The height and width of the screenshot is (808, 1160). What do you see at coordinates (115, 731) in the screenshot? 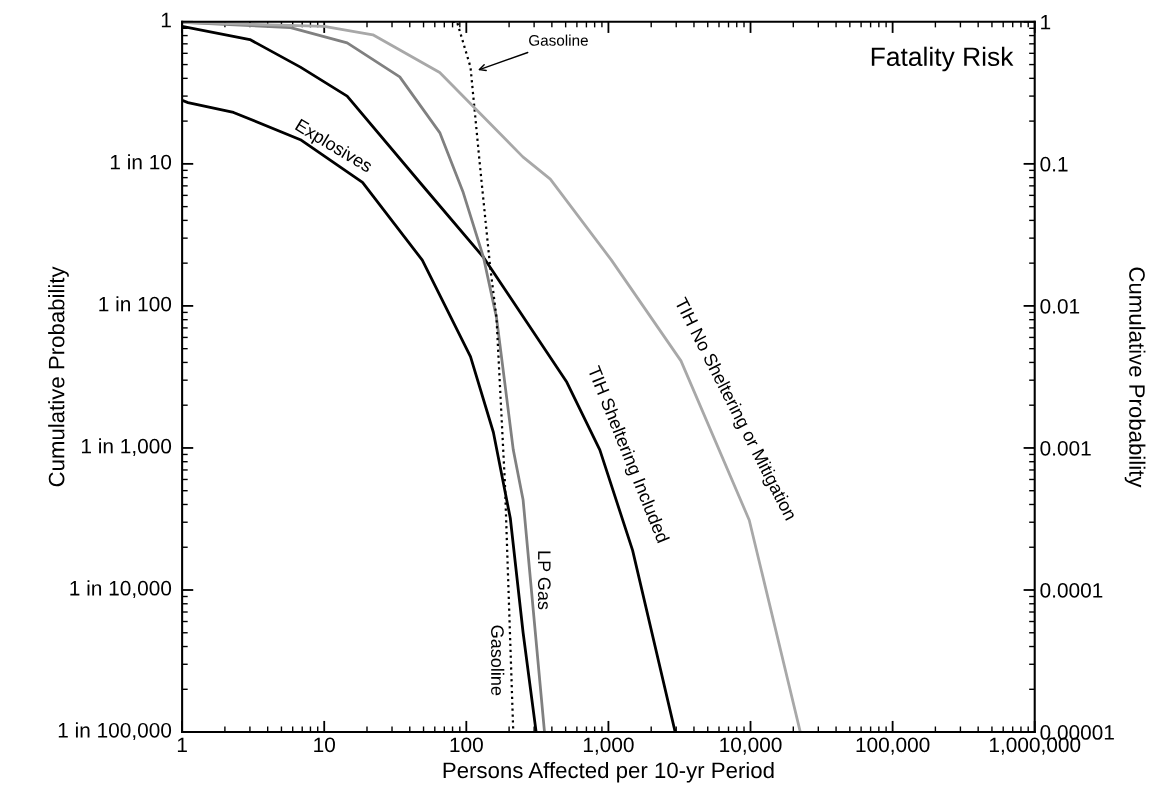
I see `text: 1 in 100,000` at bounding box center [115, 731].